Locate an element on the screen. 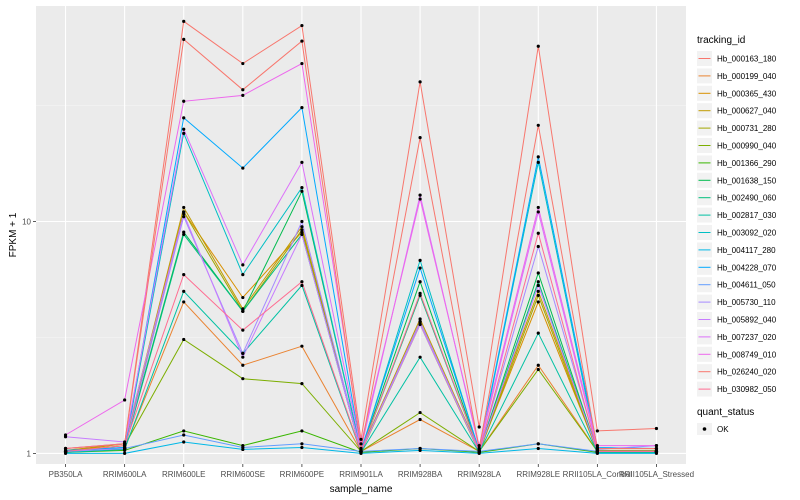 Image resolution: width=800 pixels, height=500 pixels. legend-label-Hb_005730_110: Hb_005730_110 is located at coordinates (746, 302).